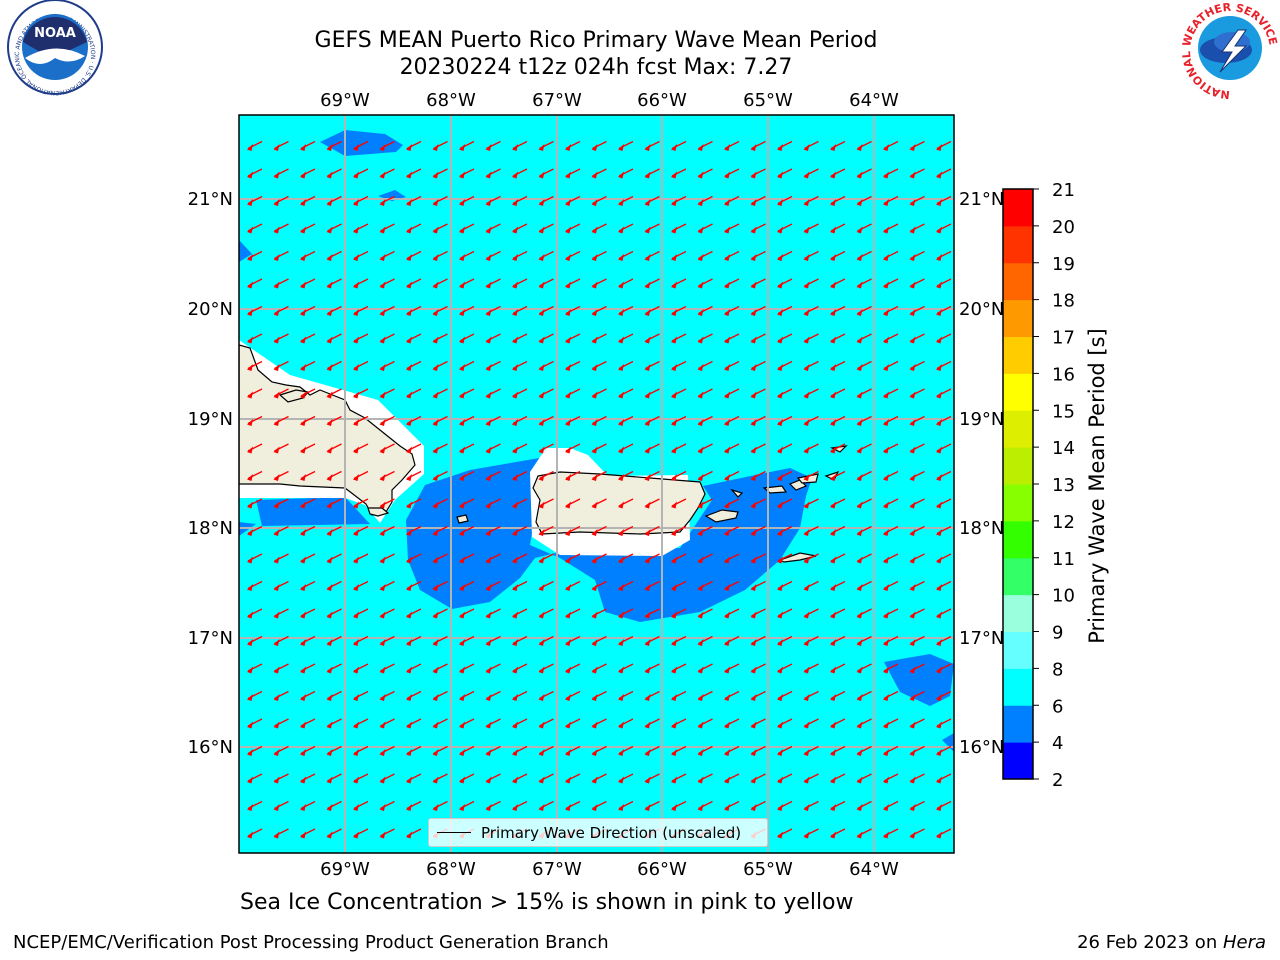 Image resolution: width=1280 pixels, height=960 pixels. What do you see at coordinates (210, 199) in the screenshot?
I see `lat-label-left: 21°N` at bounding box center [210, 199].